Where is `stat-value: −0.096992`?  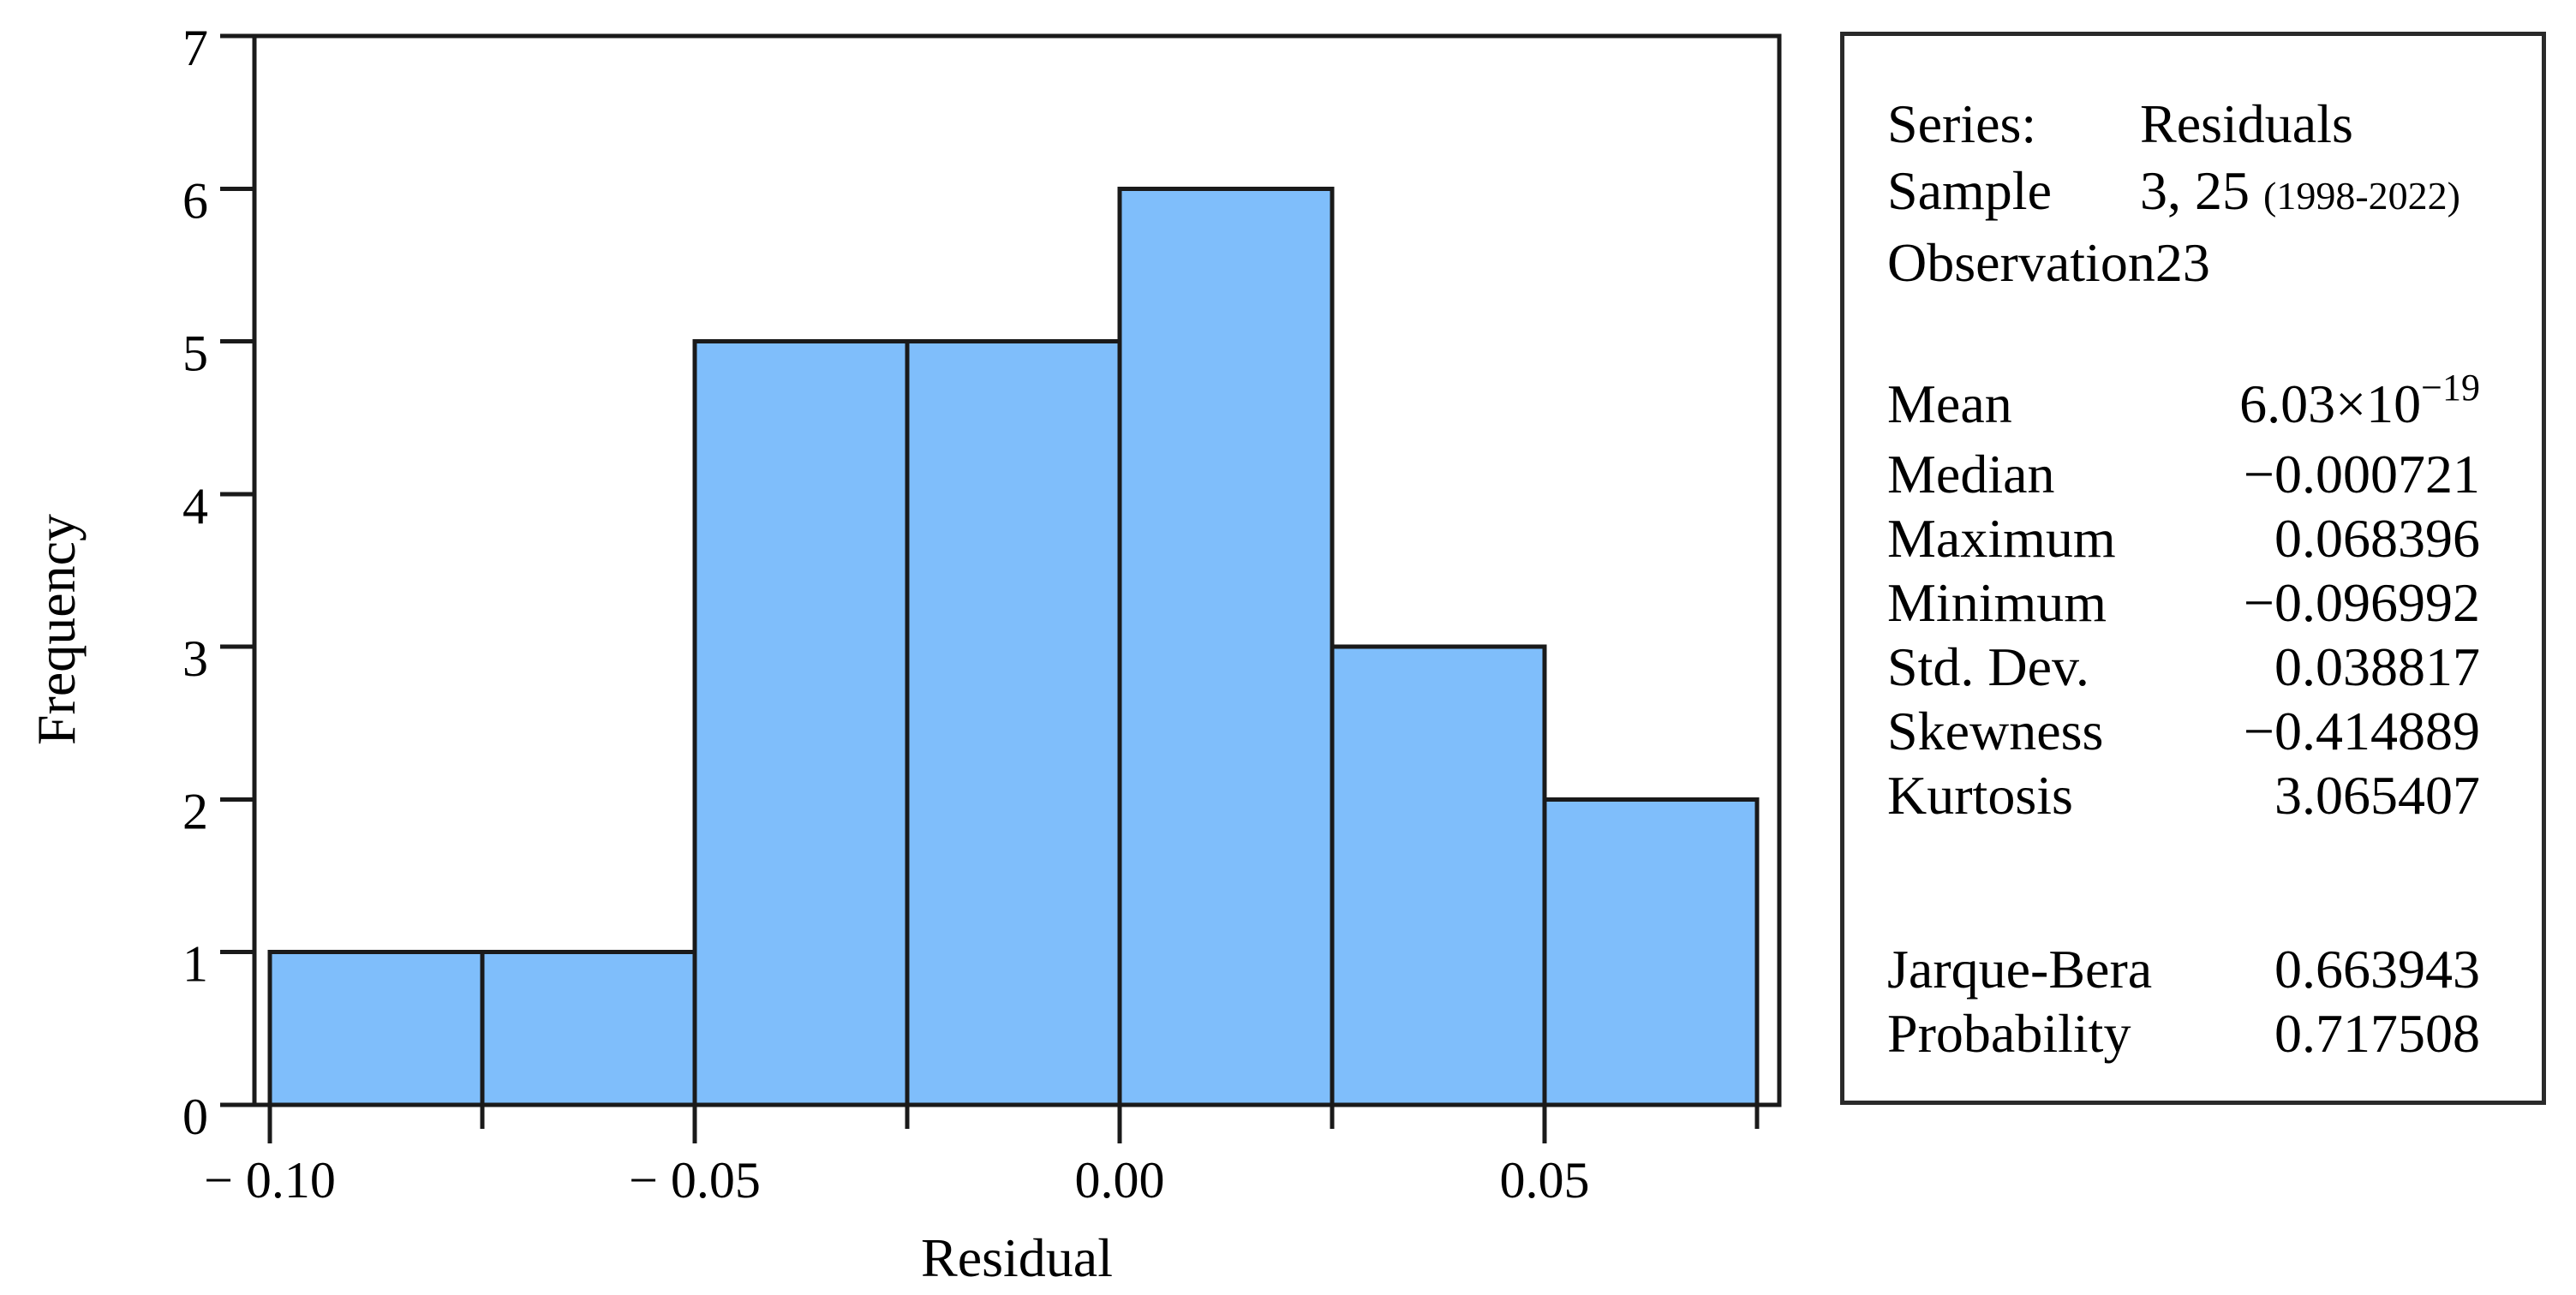
stat-value: −0.096992 is located at coordinates (2362, 602).